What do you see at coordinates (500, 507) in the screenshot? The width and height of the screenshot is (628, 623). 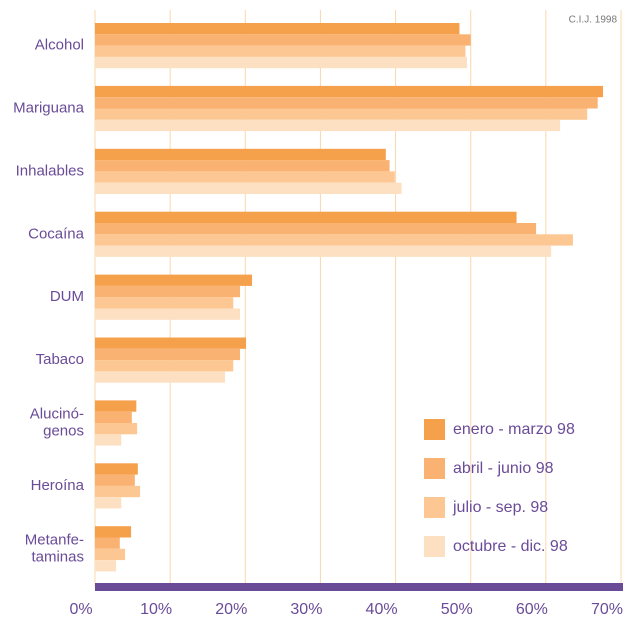 I see `legend-label: julio - sep. 98` at bounding box center [500, 507].